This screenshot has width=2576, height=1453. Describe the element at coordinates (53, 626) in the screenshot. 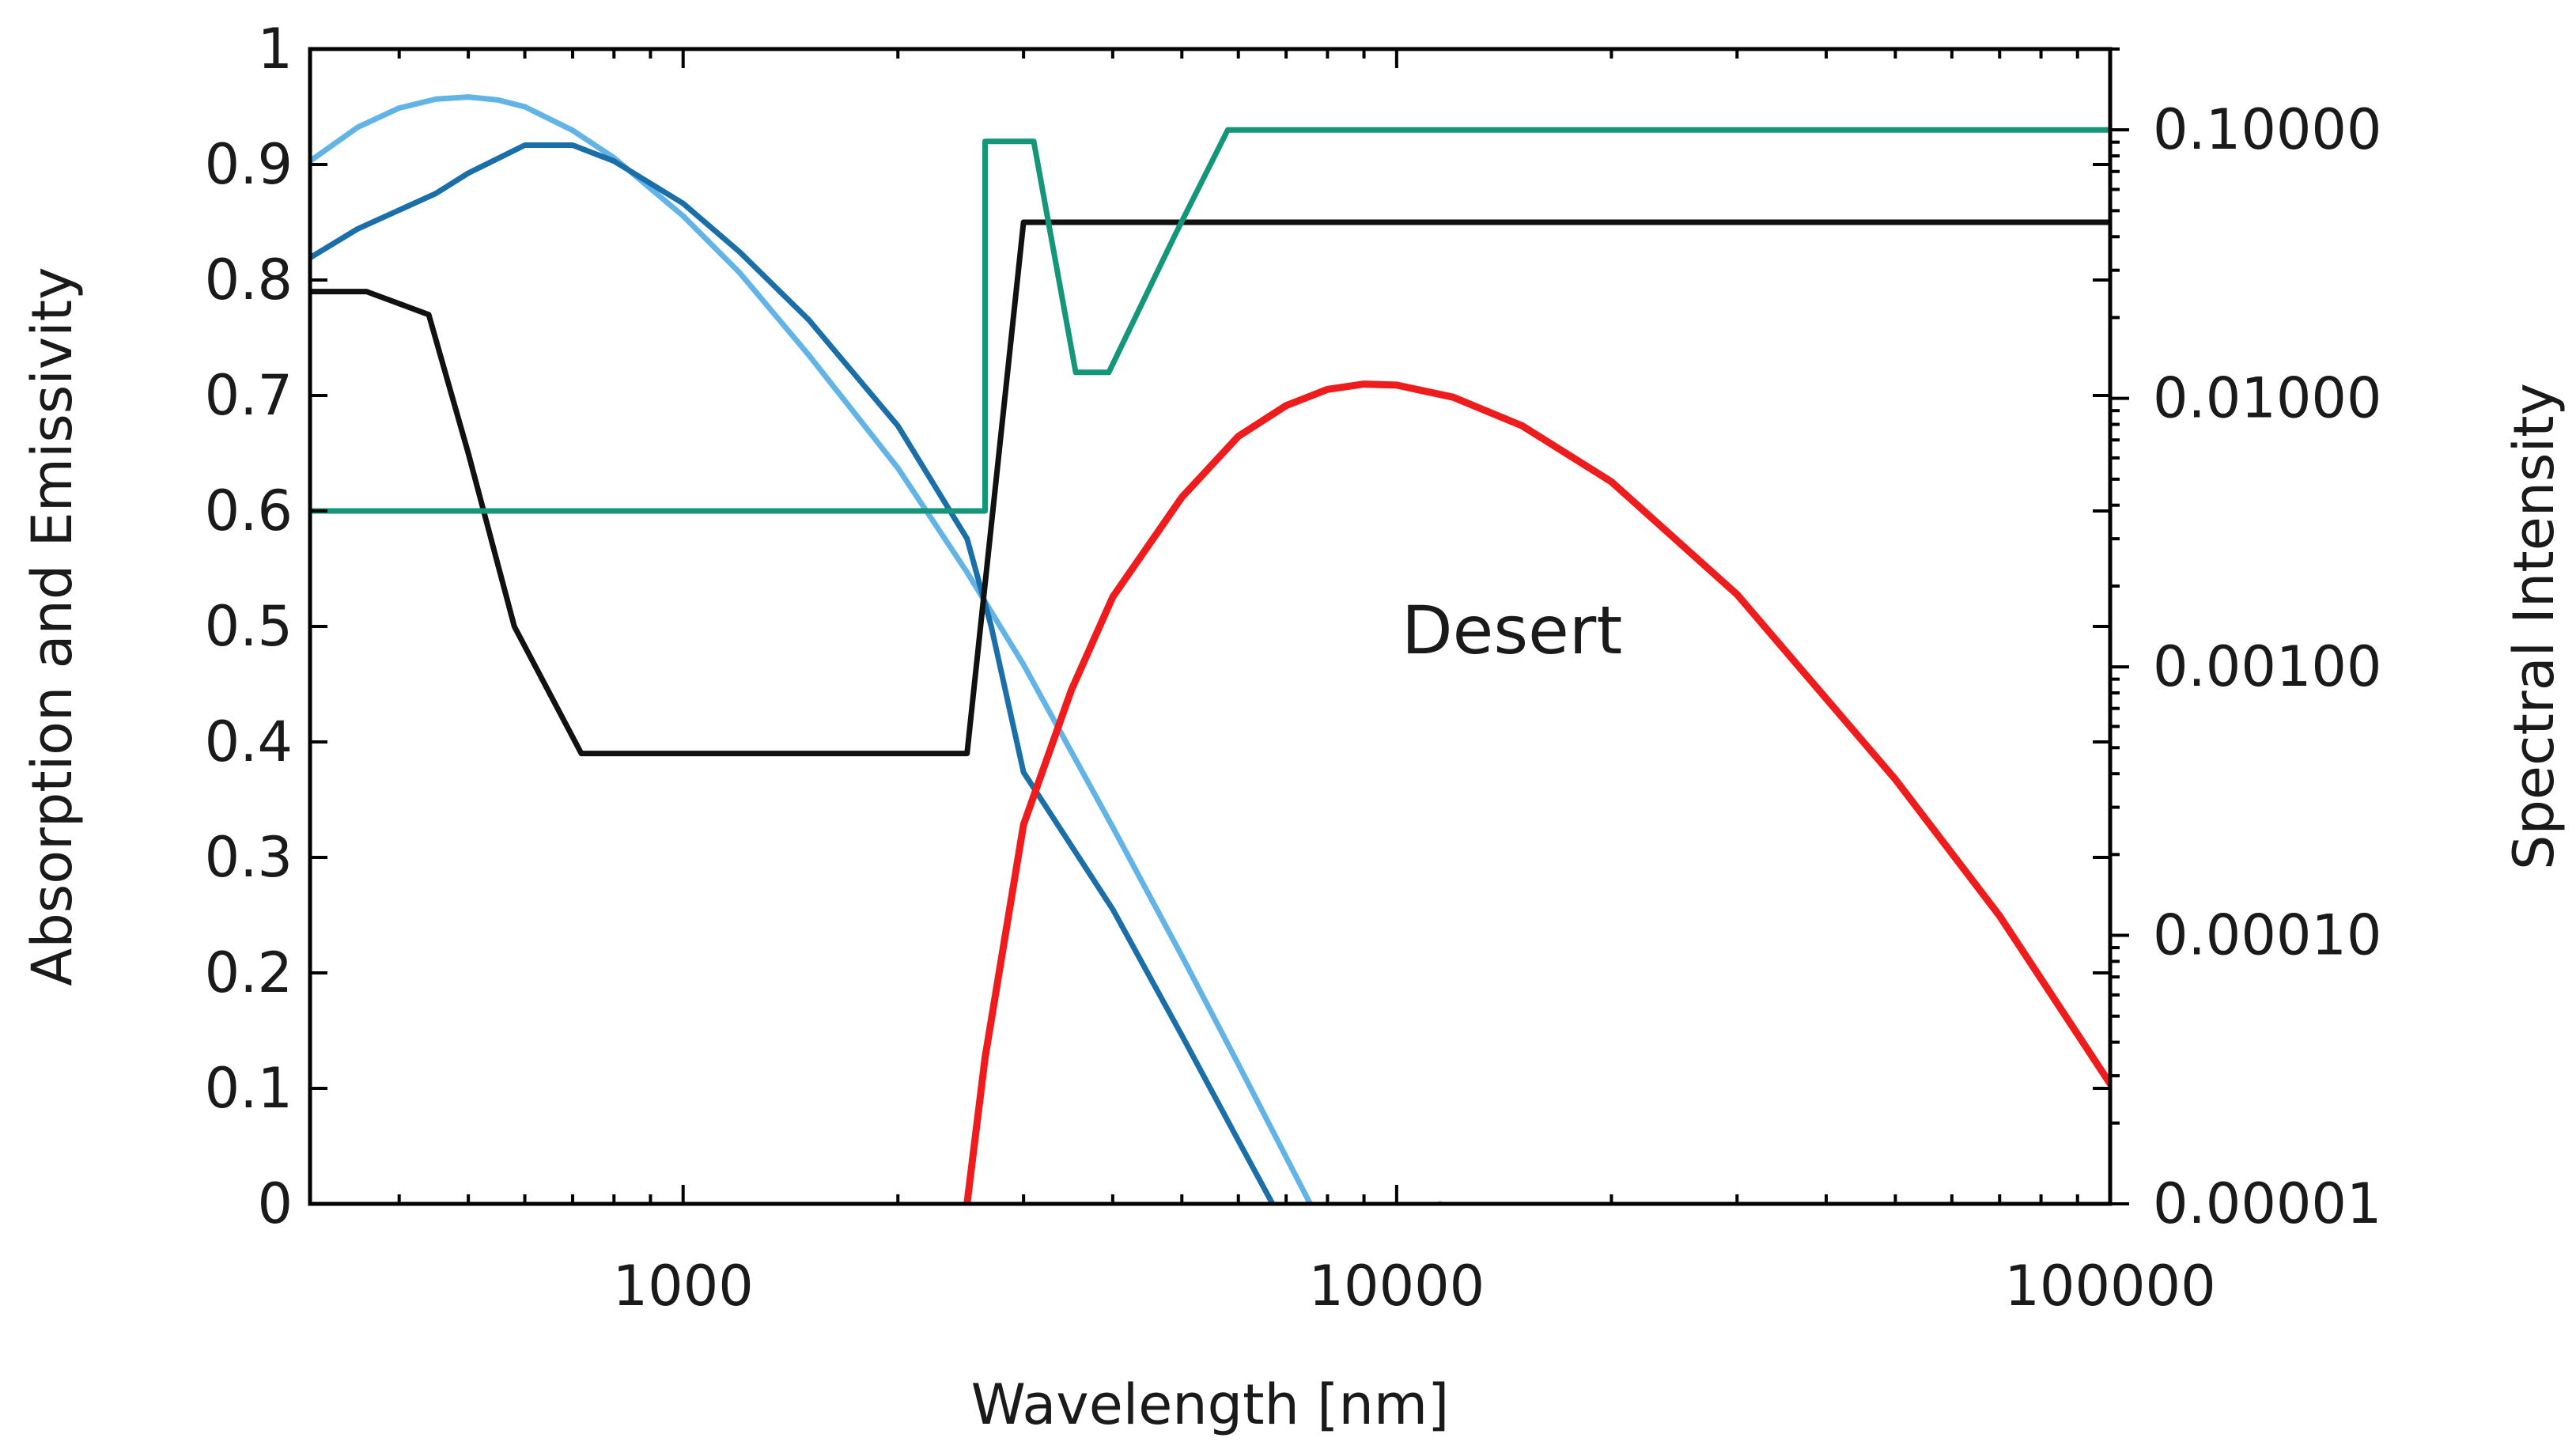

I see `y-left-axis-title: Absorption and Emissivity` at that location.